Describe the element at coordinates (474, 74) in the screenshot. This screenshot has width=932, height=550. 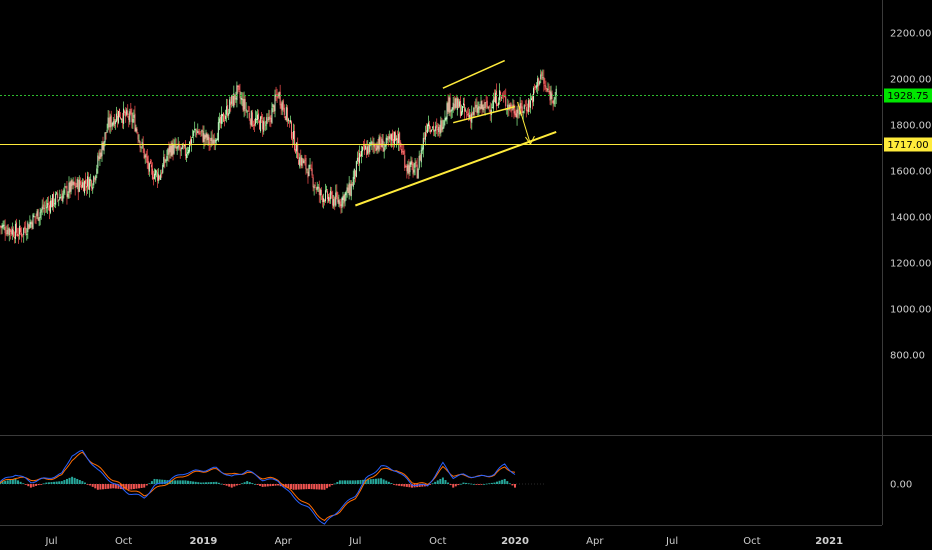
I see `channel-upper-line` at that location.